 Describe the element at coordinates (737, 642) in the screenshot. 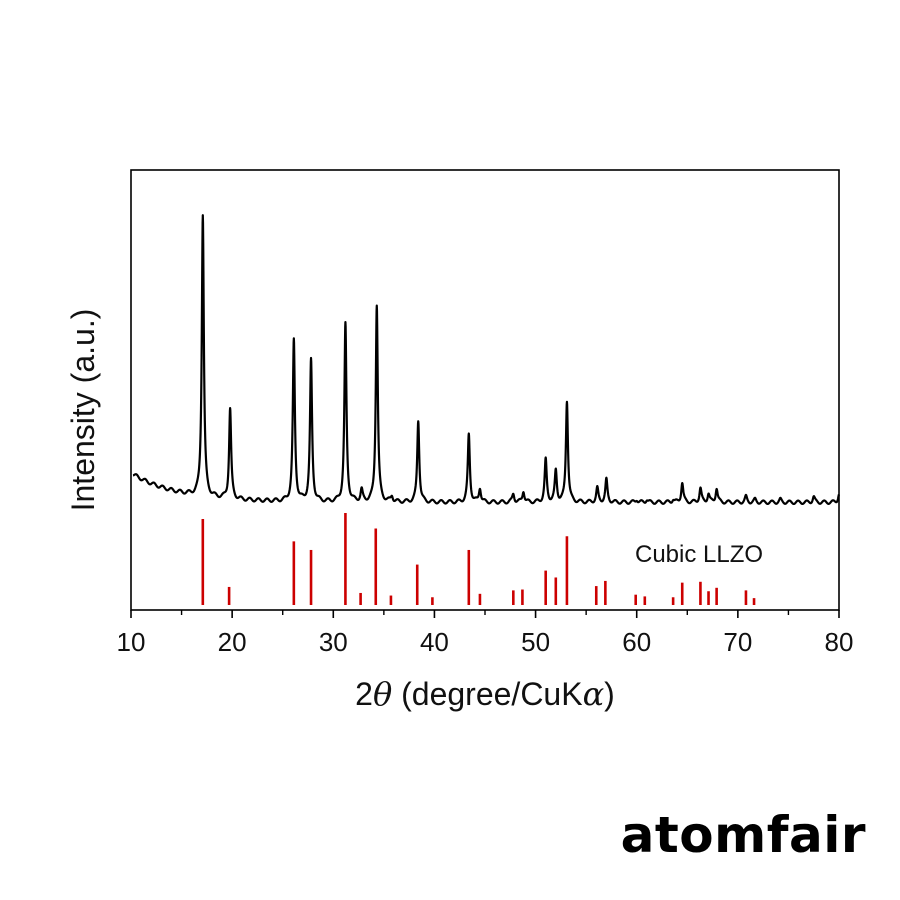

I see `x-tick-label: 70` at that location.